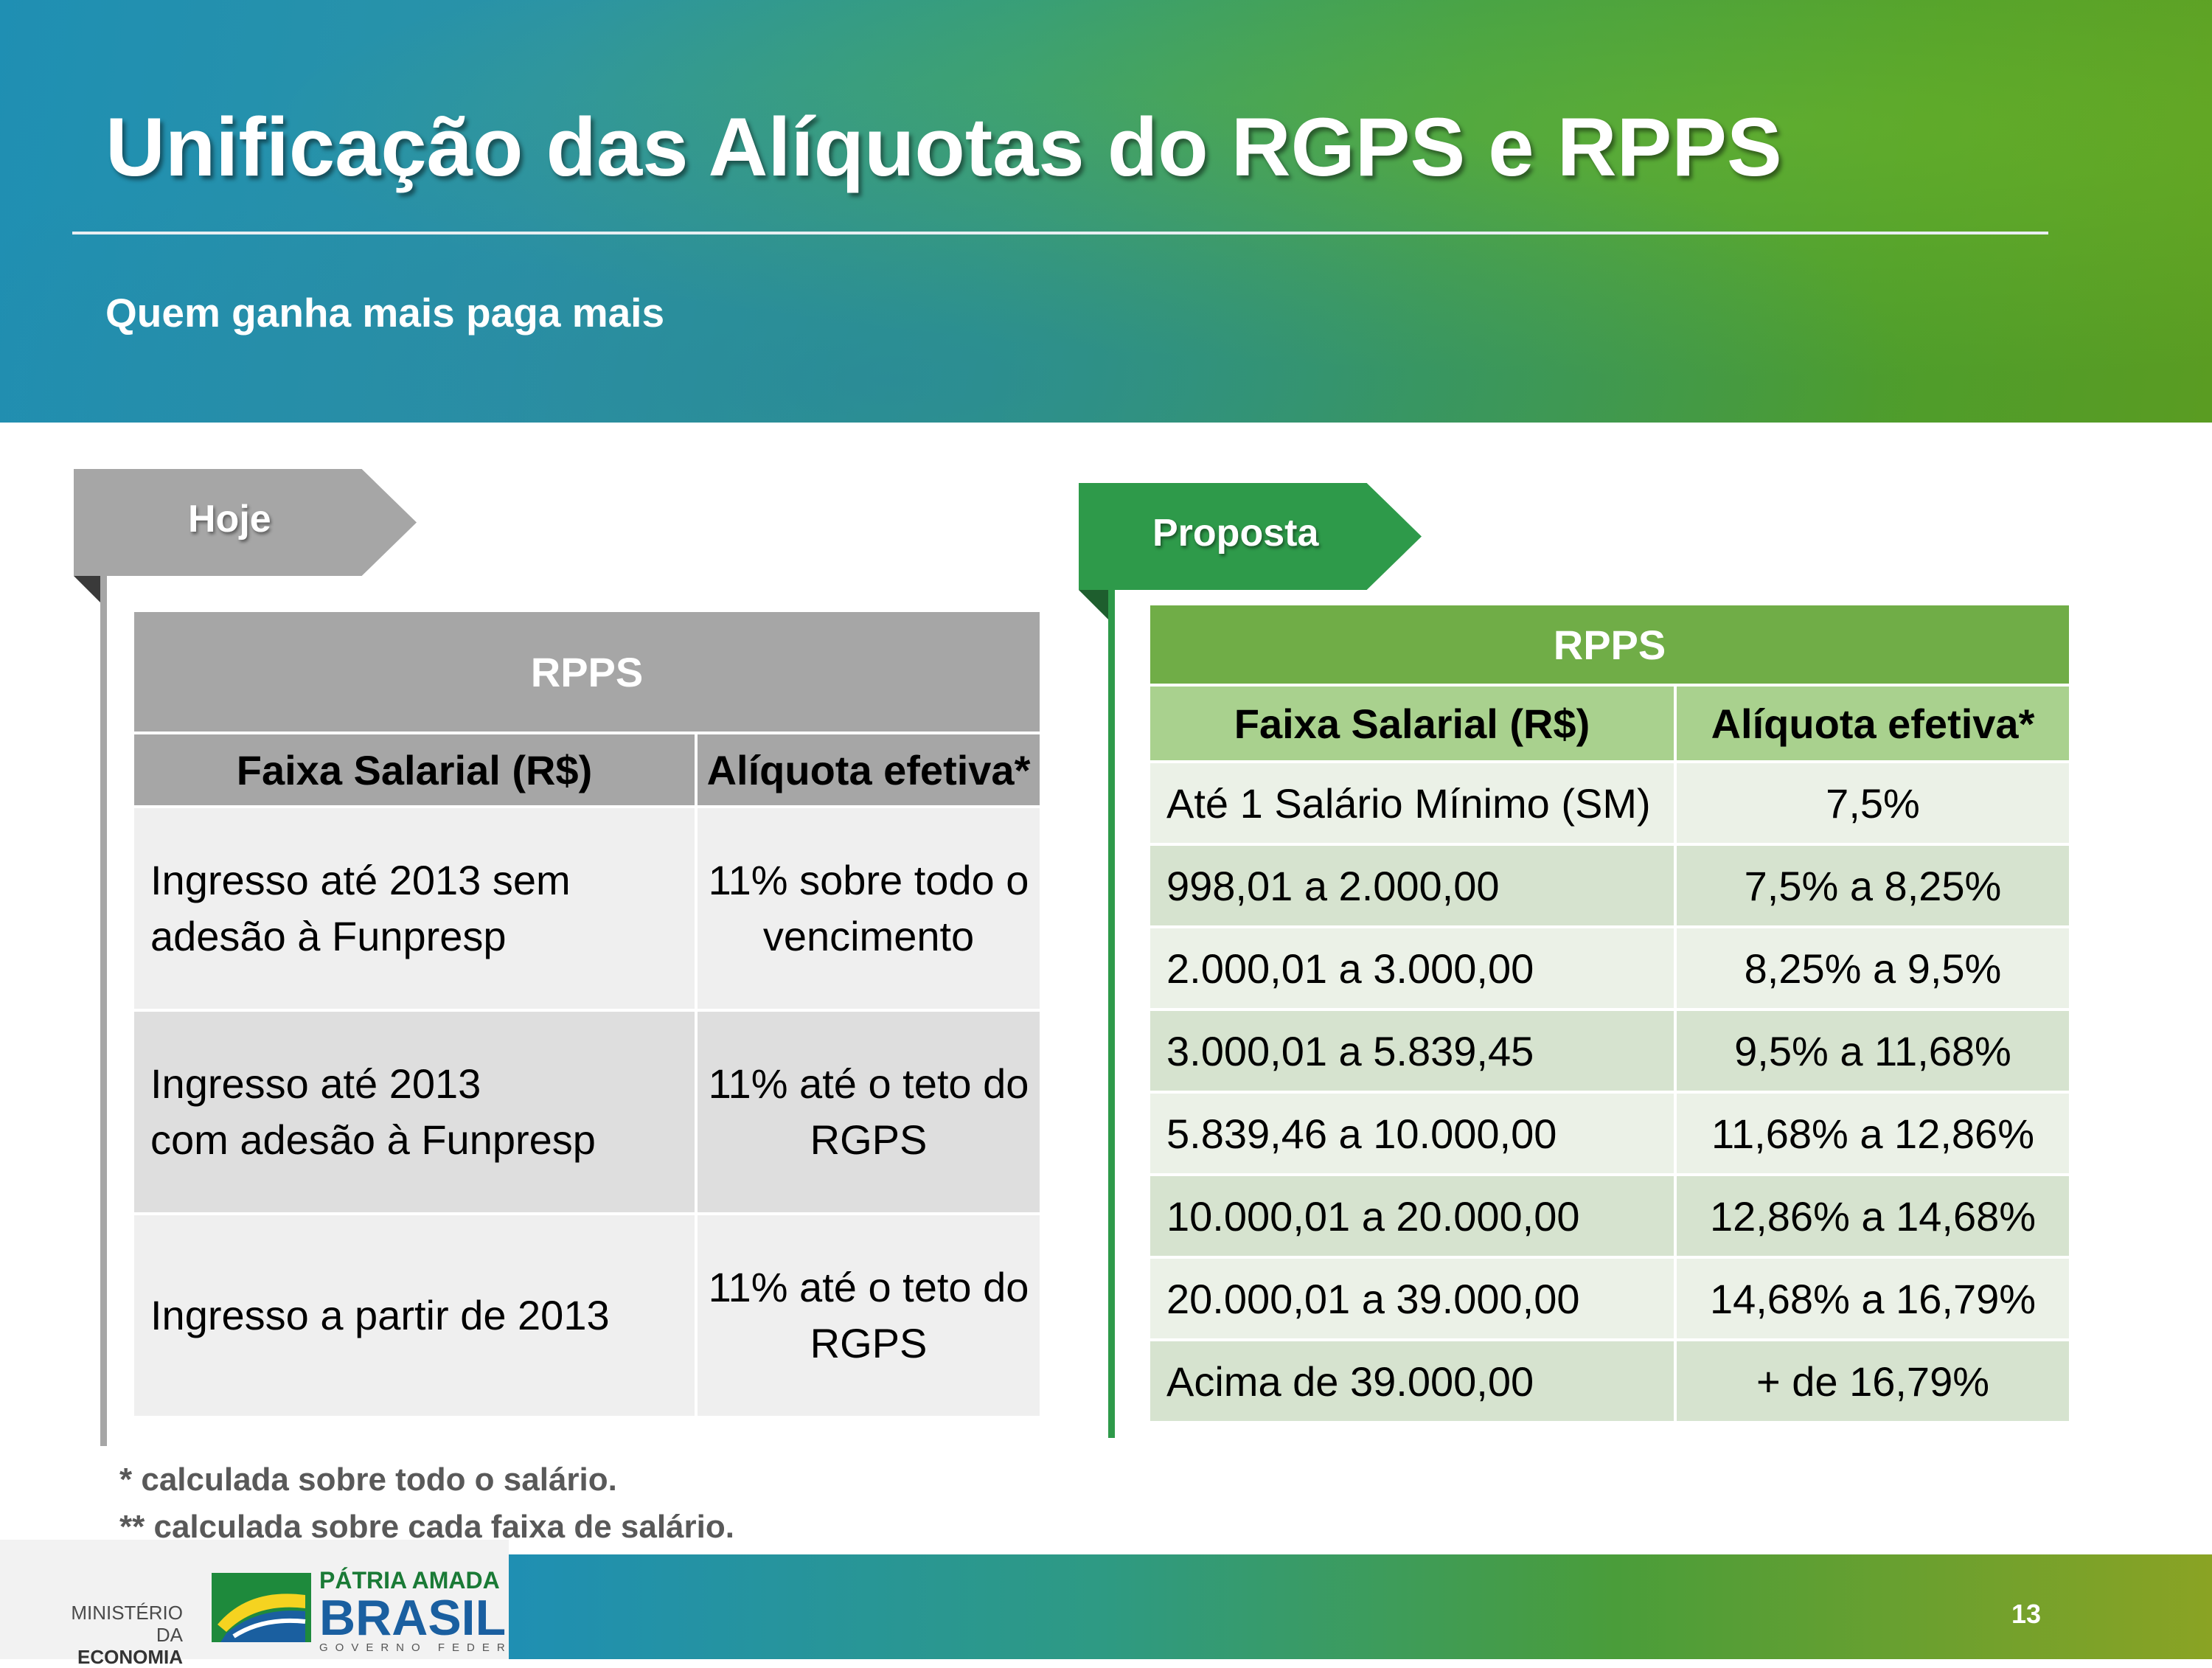 Image resolution: width=2212 pixels, height=1668 pixels. Describe the element at coordinates (103, 1011) in the screenshot. I see `tag-hoje-pole` at that location.